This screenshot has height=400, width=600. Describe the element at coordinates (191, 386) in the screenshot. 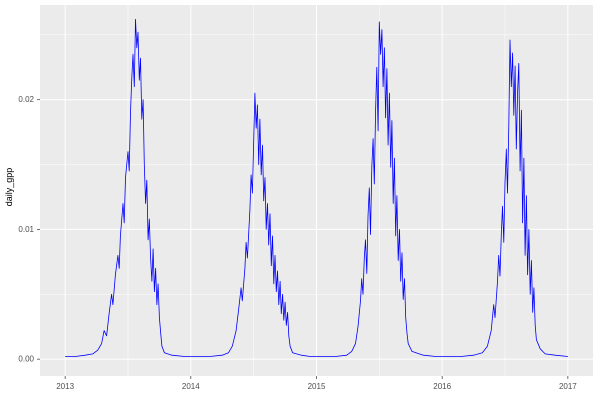

I see `x-tick-label: 2014` at that location.